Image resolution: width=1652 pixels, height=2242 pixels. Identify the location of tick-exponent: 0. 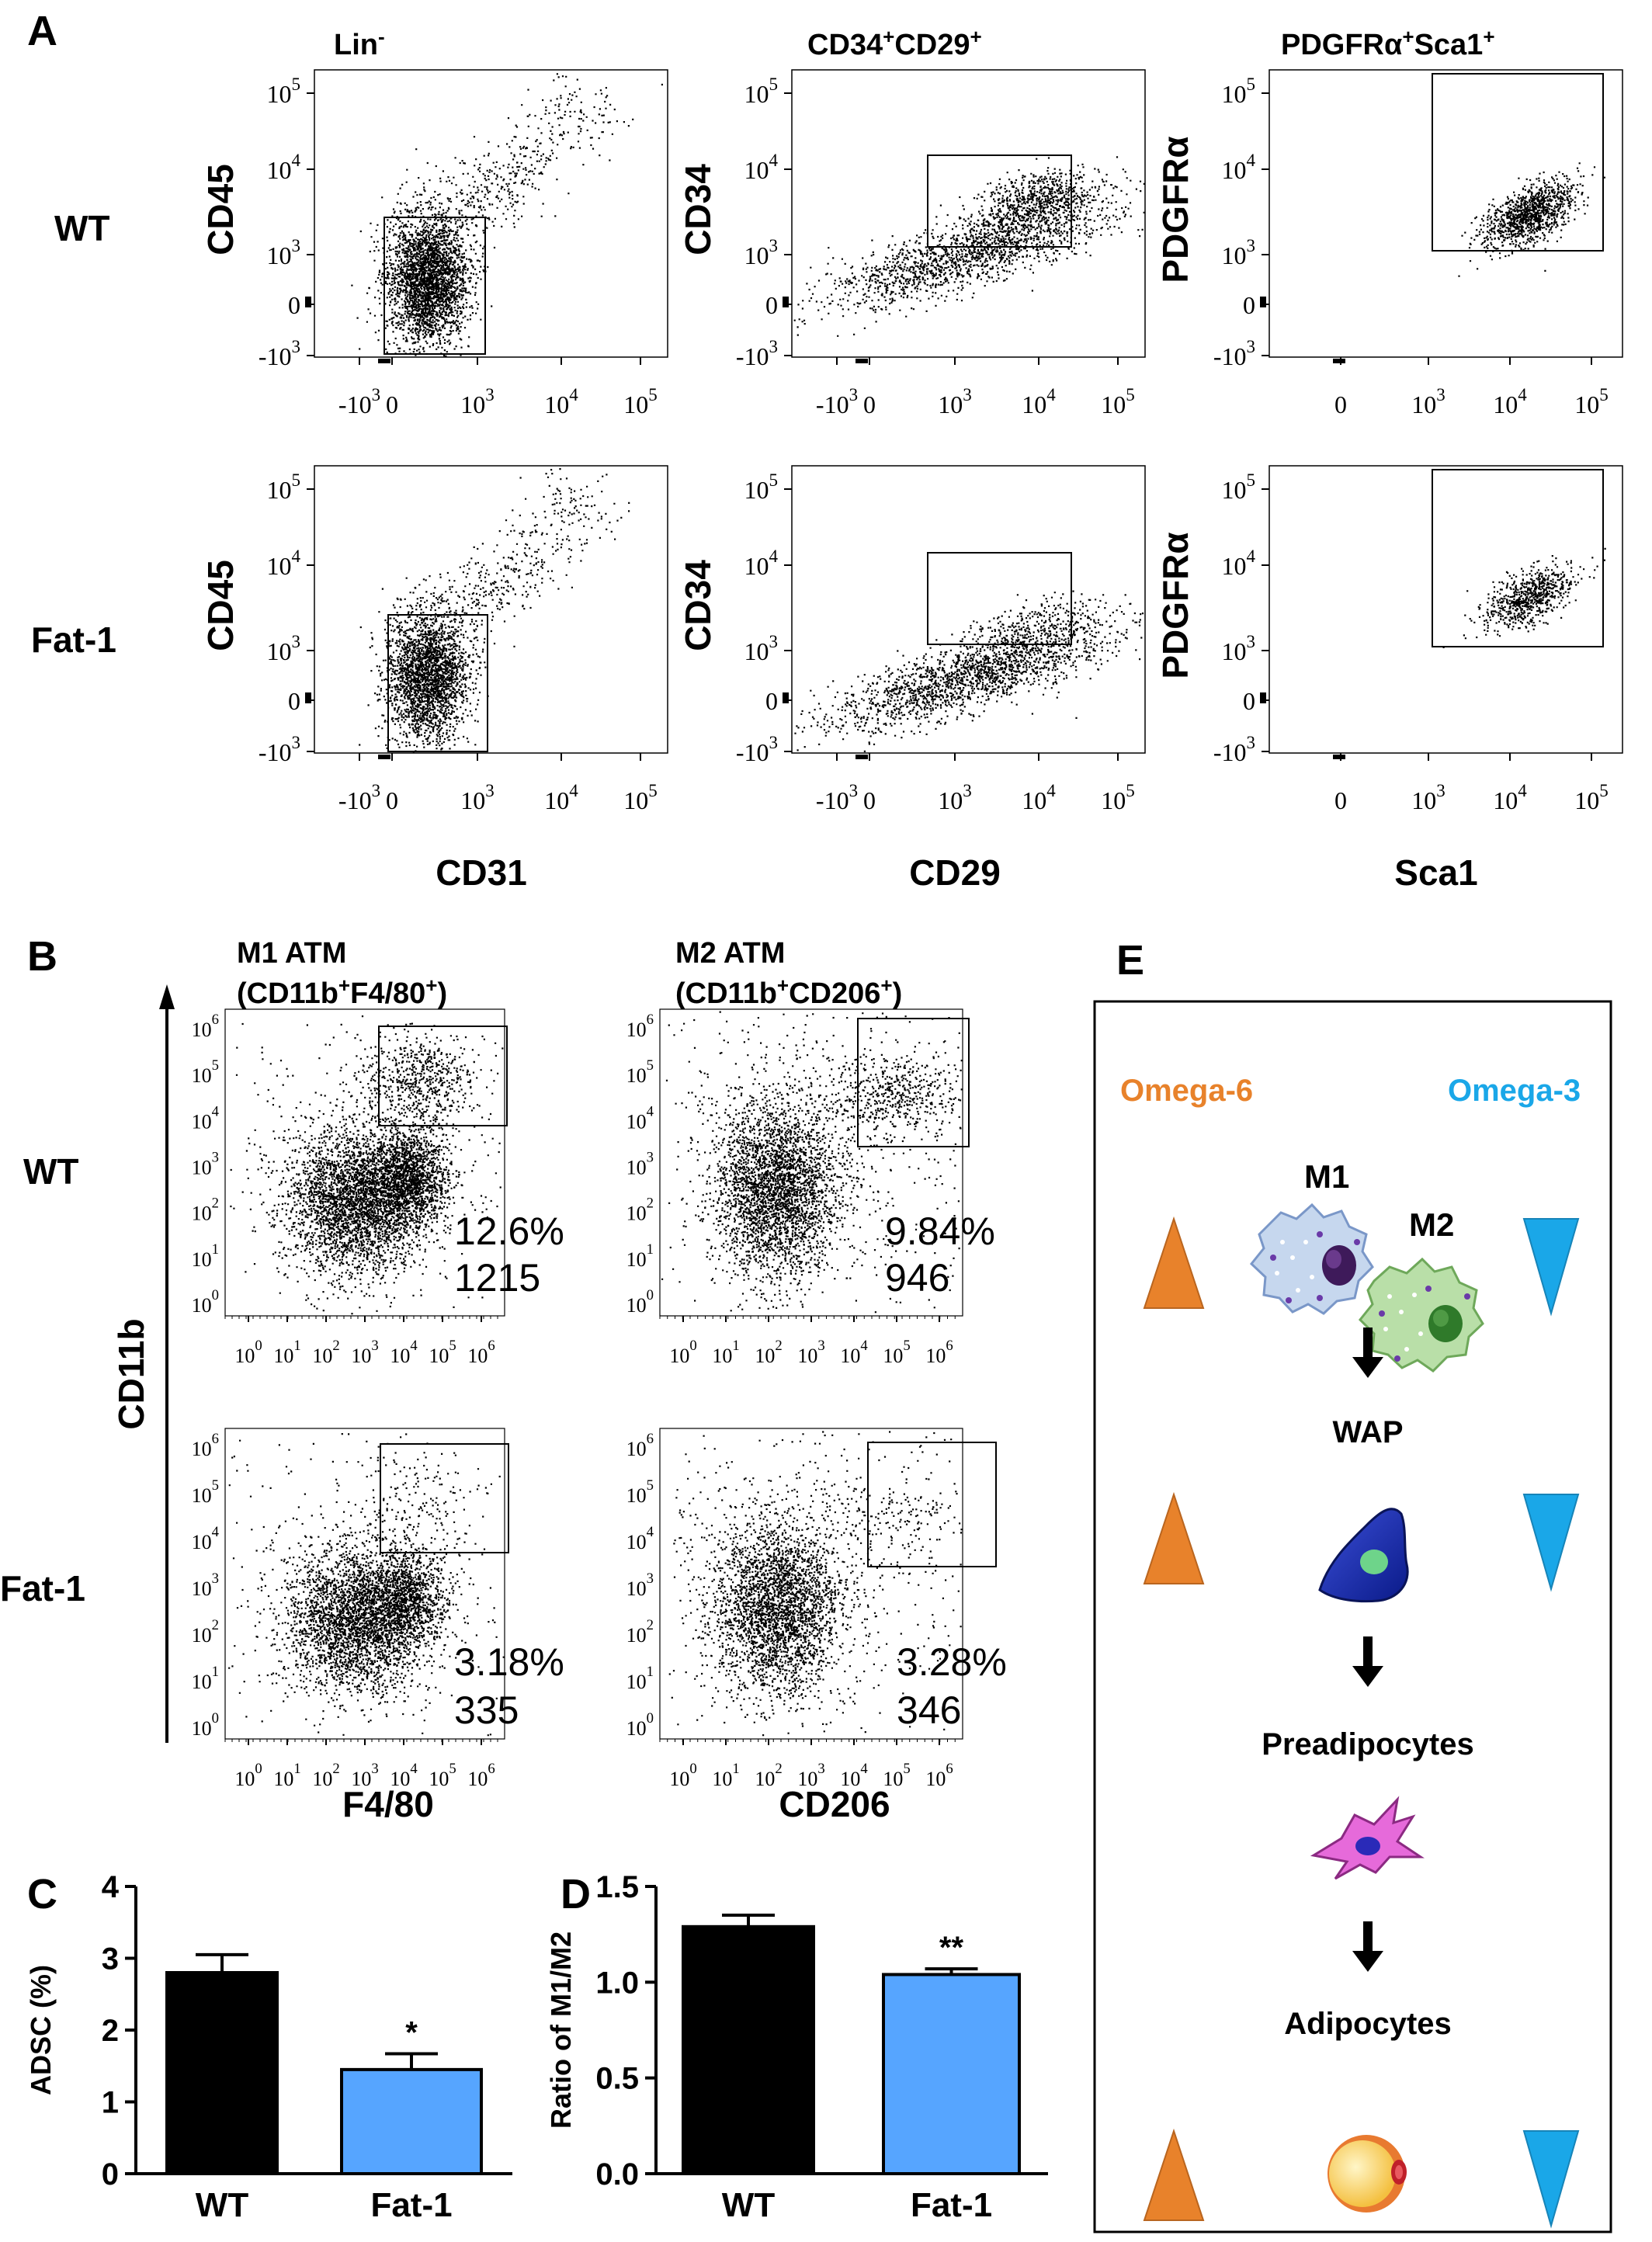
(692, 1769).